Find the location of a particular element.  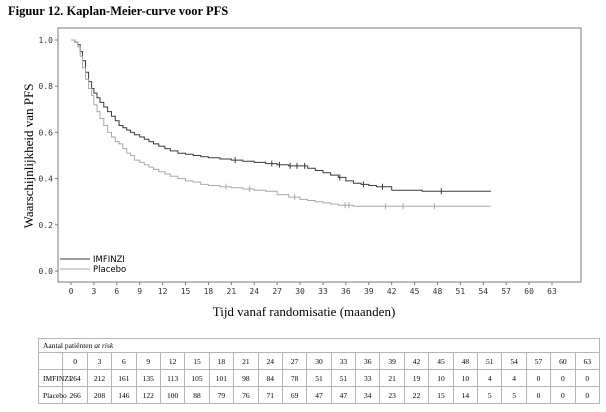

risk-cell: 34 is located at coordinates (368, 395).